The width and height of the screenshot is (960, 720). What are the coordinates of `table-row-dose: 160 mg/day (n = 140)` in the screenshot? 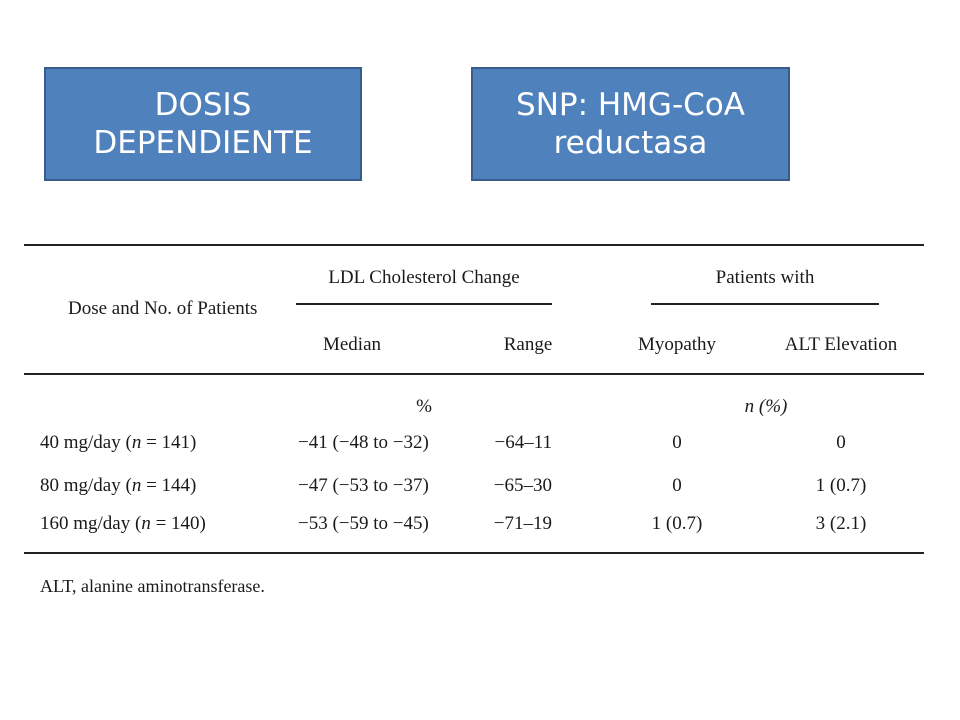 It's located at (123, 523).